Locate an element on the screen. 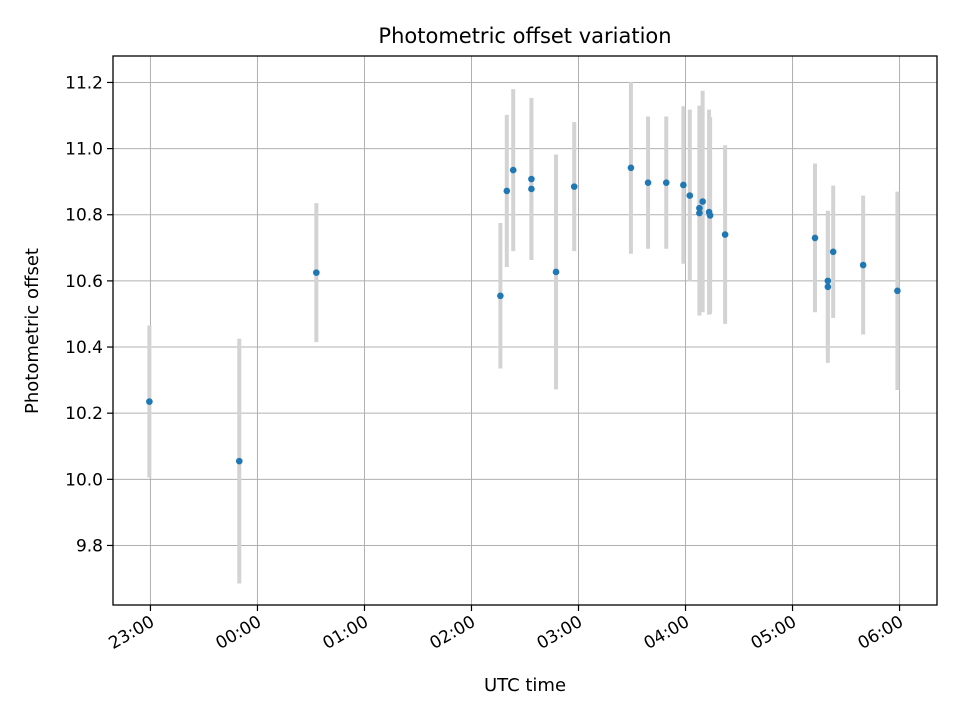 The image size is (960, 720). x-tick-label: 23:00 is located at coordinates (132, 633).